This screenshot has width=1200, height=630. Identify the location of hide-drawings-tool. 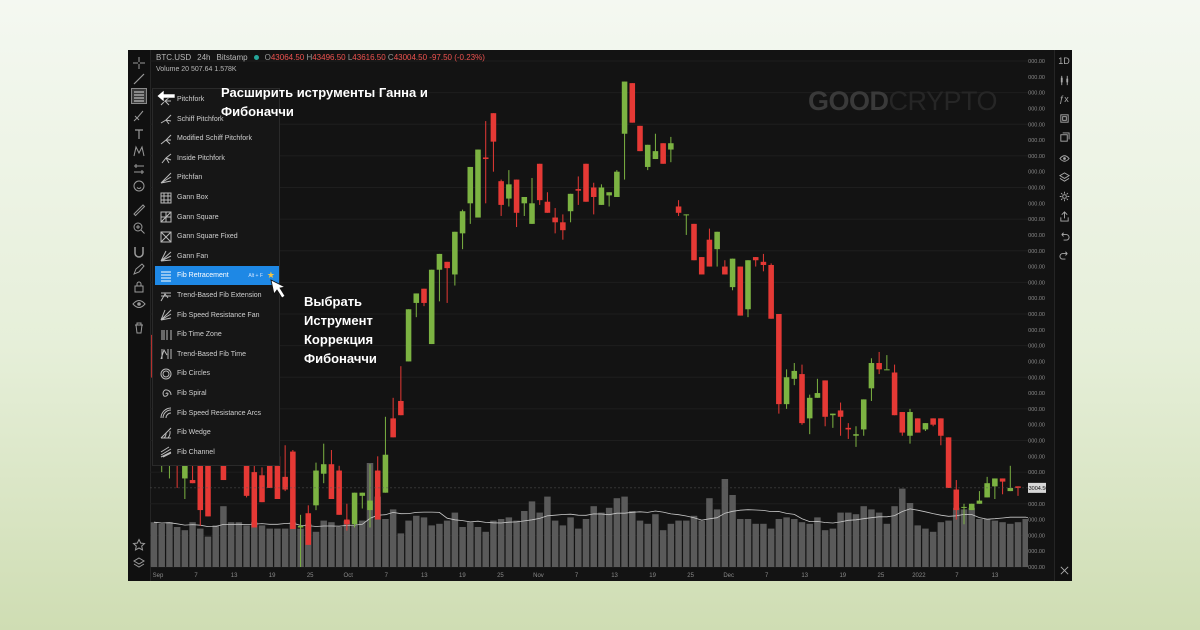
(139, 304).